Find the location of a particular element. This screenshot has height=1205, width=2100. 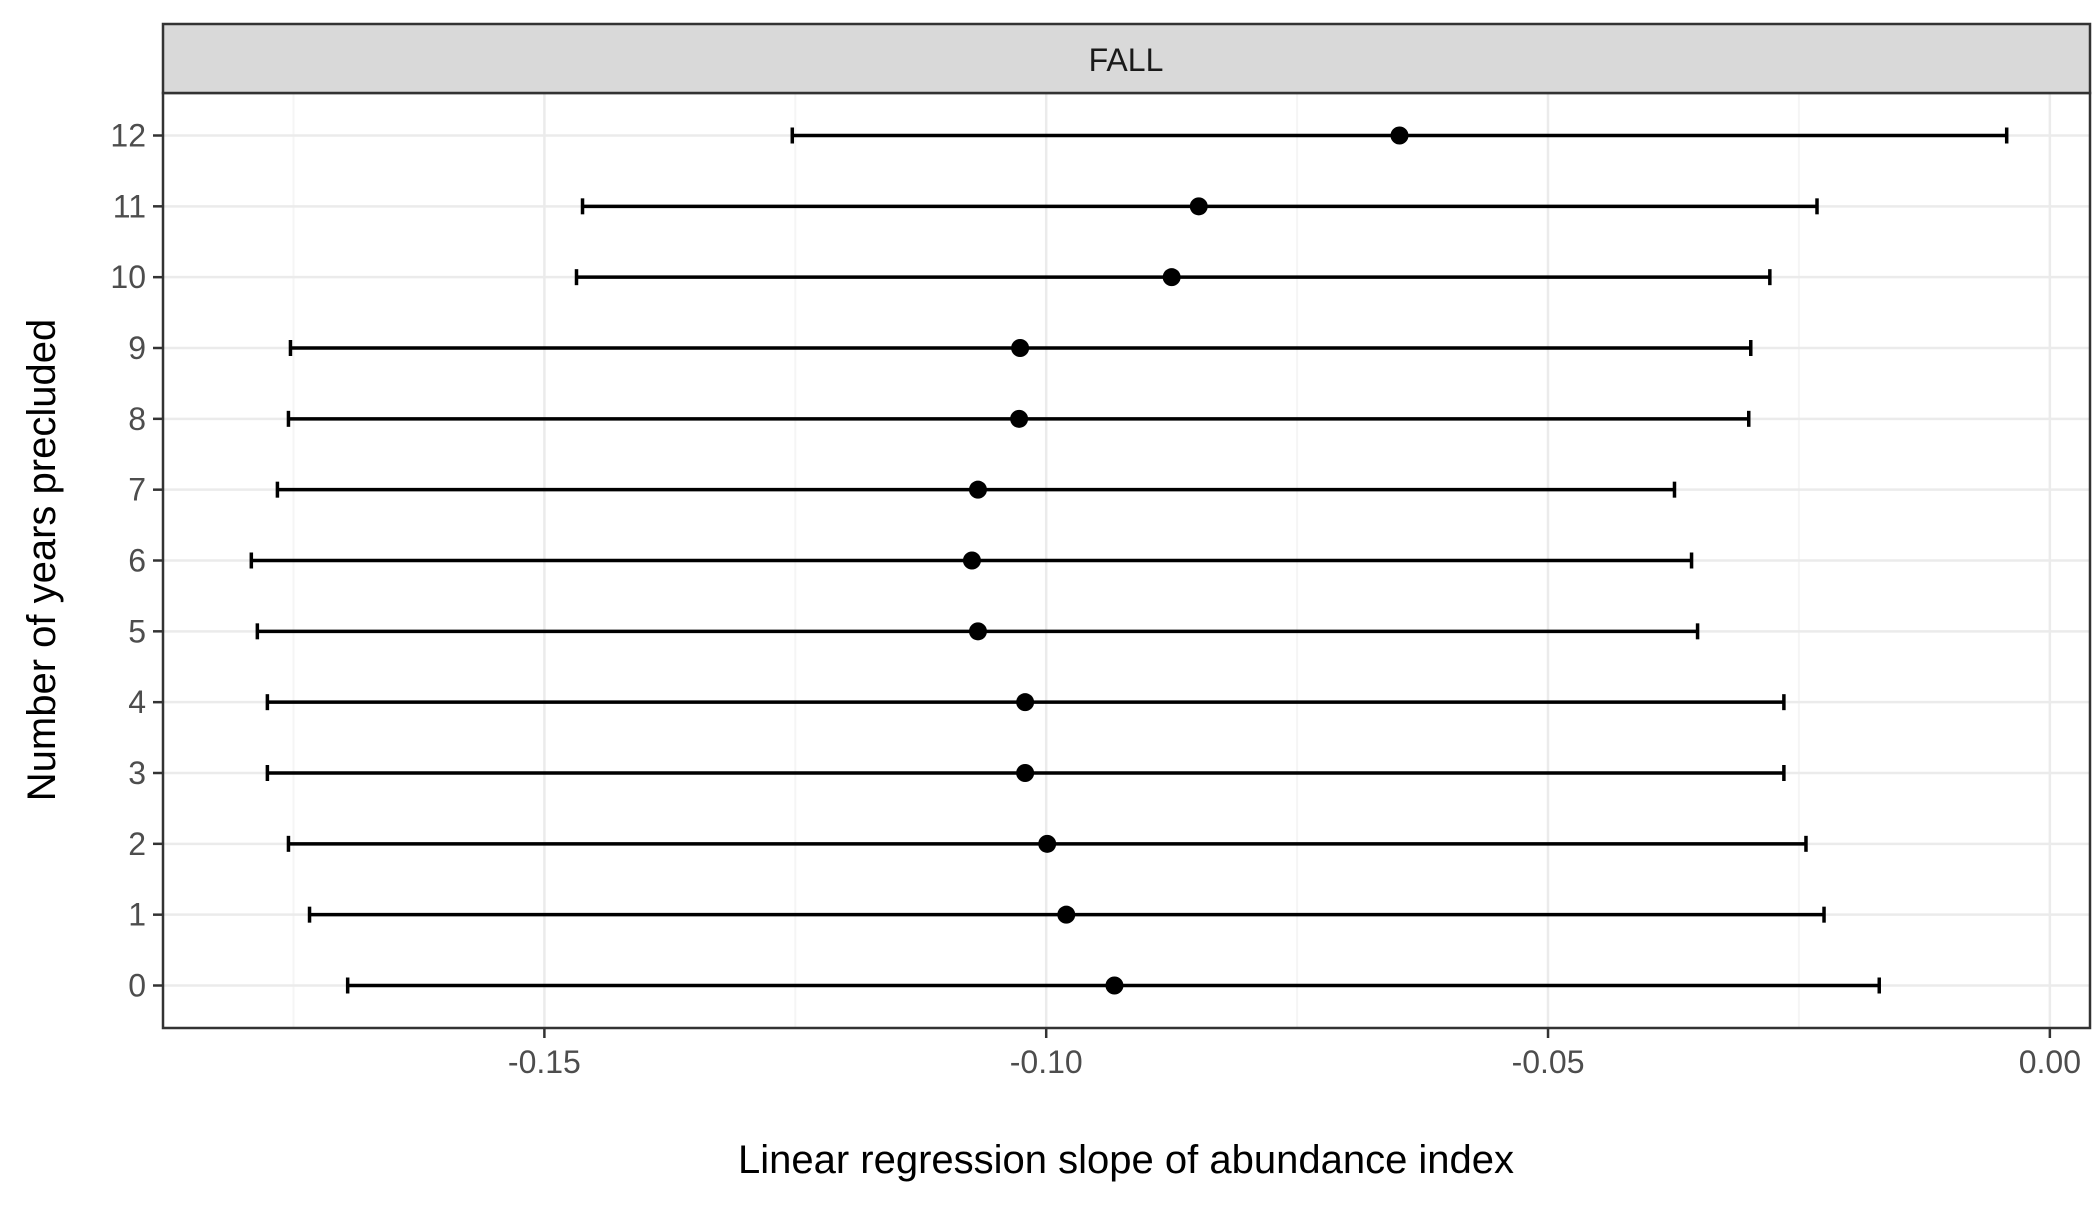

y-tick-label: 8 is located at coordinates (137, 419).